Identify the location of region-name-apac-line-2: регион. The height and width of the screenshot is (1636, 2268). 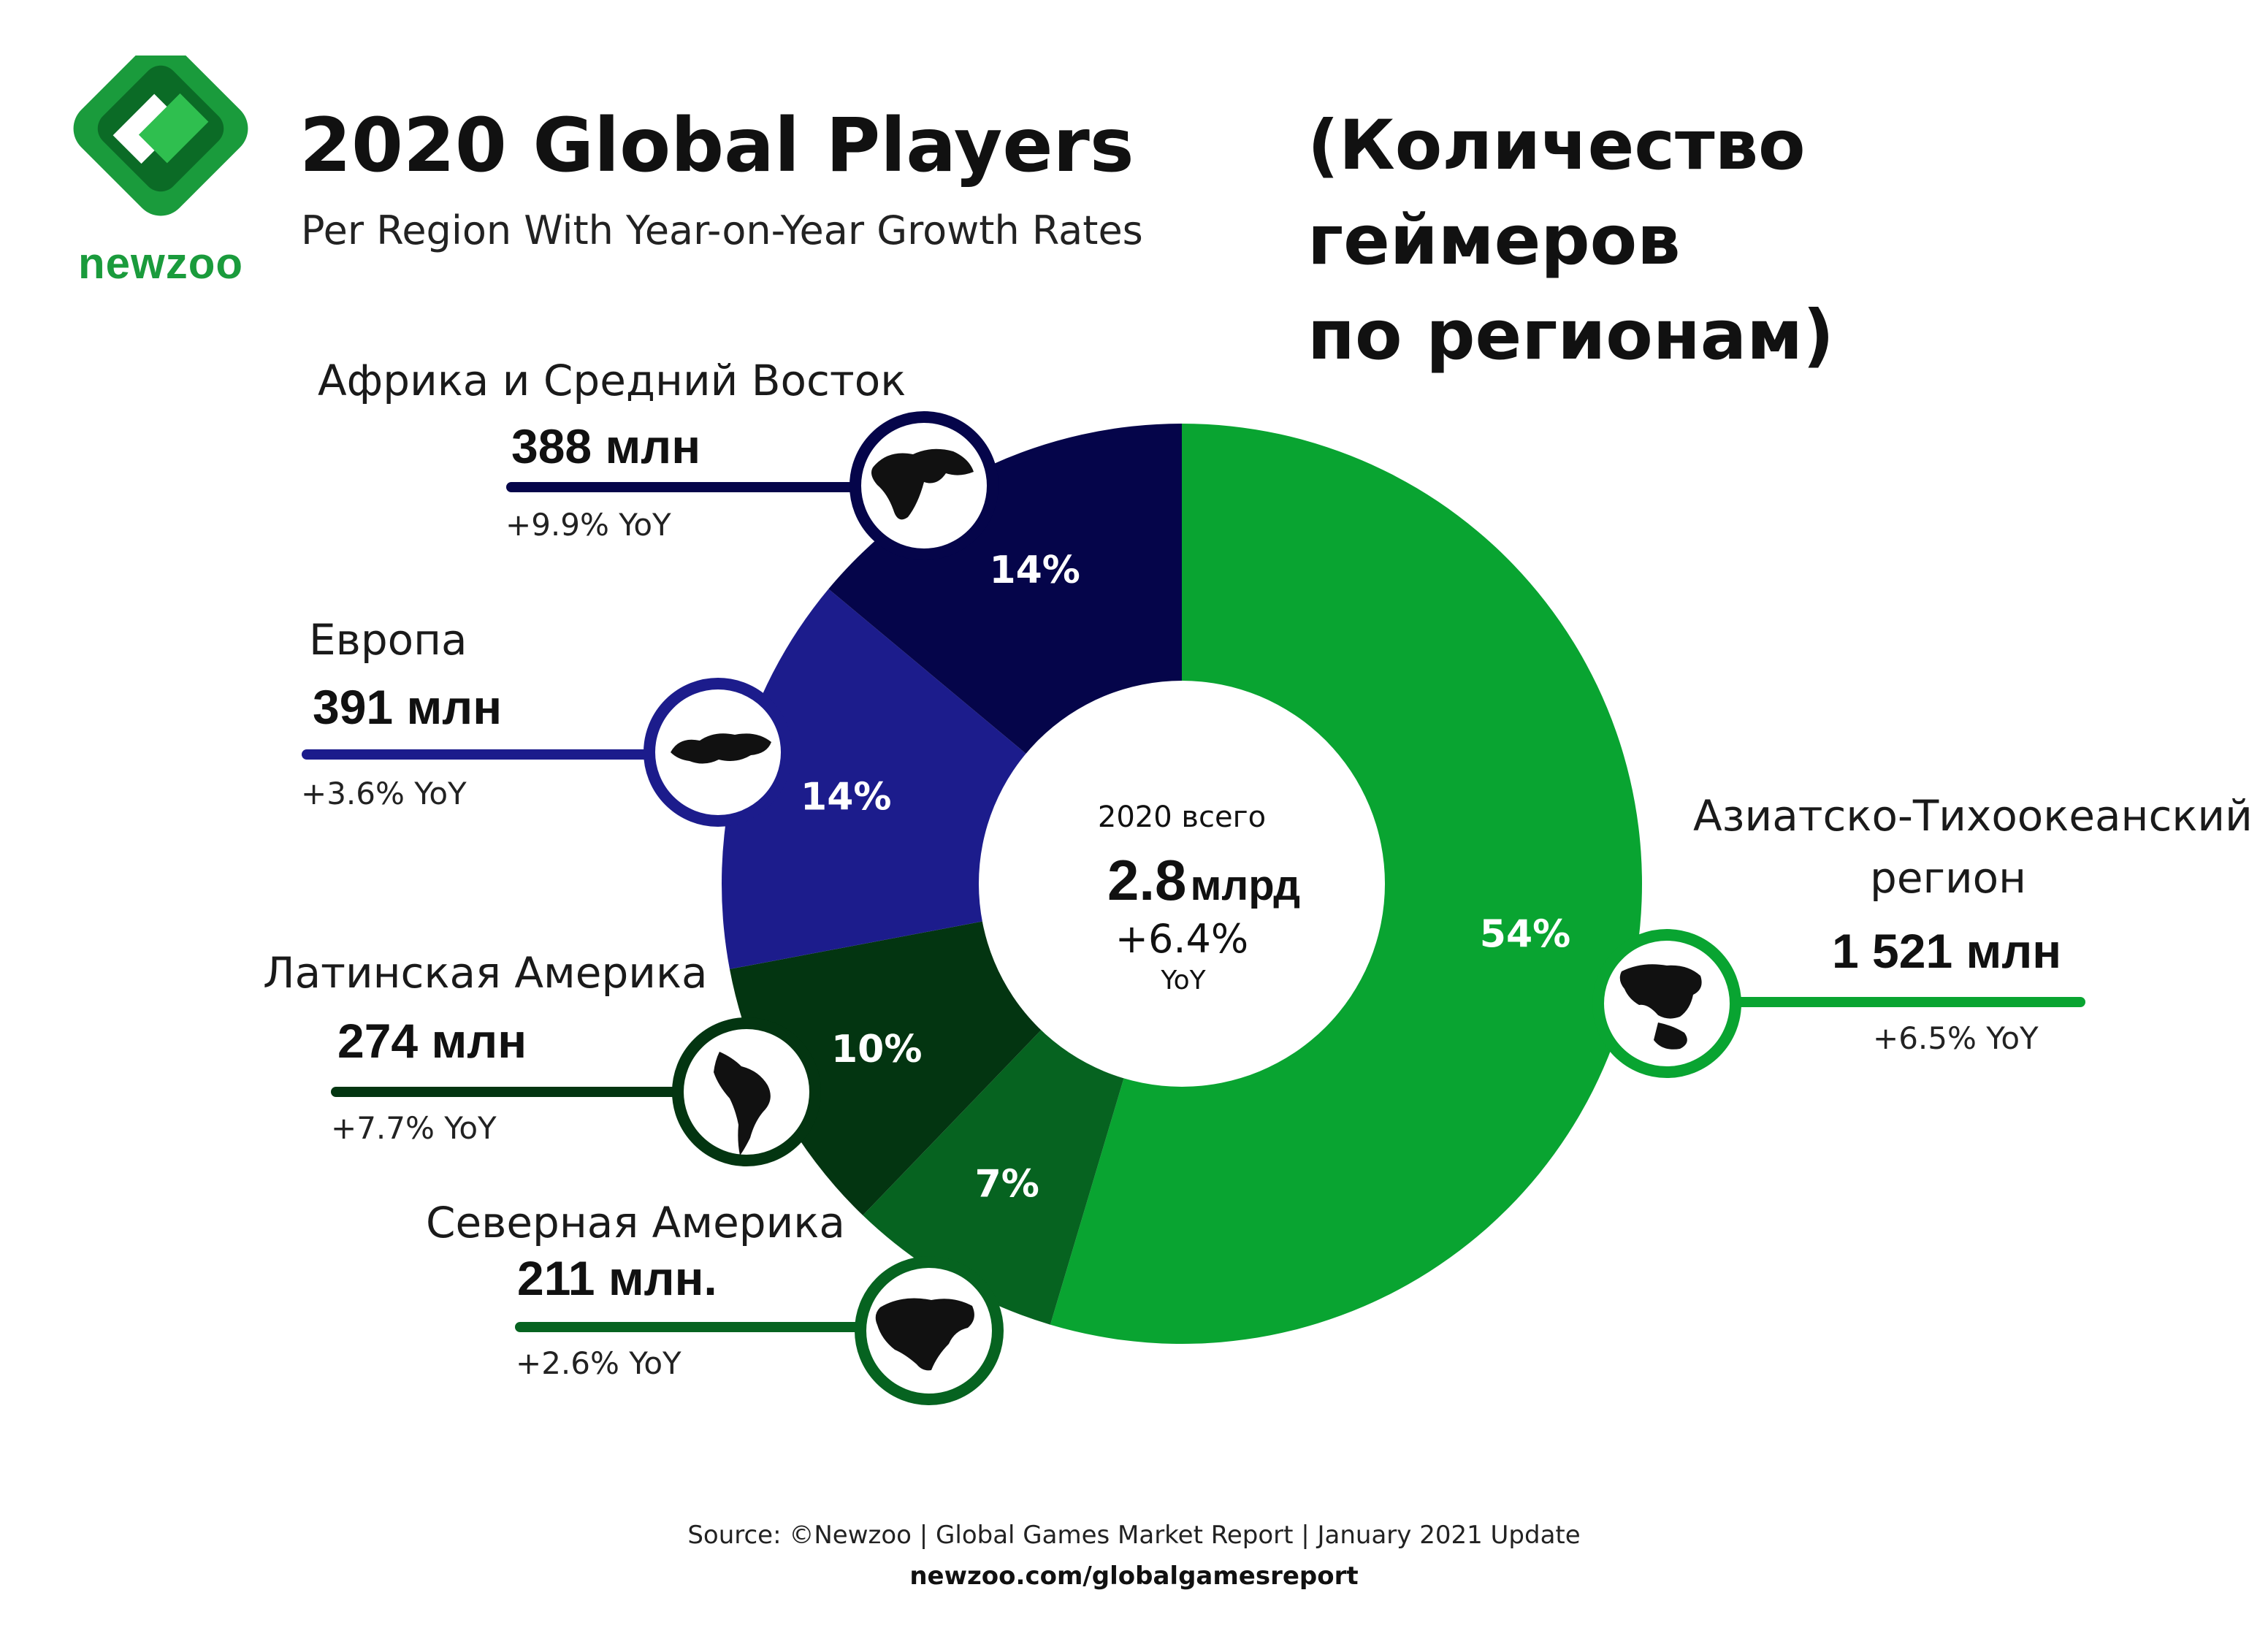
(1948, 878).